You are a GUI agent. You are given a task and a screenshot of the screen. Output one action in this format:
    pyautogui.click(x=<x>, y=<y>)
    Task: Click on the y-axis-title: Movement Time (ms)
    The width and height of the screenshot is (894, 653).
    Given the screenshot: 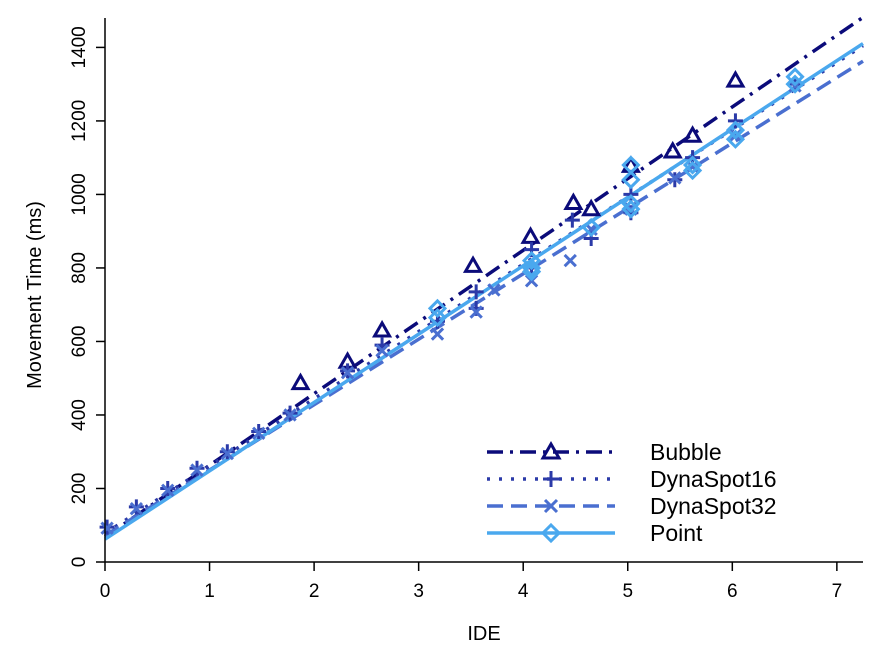 What is the action you would take?
    pyautogui.click(x=35, y=295)
    